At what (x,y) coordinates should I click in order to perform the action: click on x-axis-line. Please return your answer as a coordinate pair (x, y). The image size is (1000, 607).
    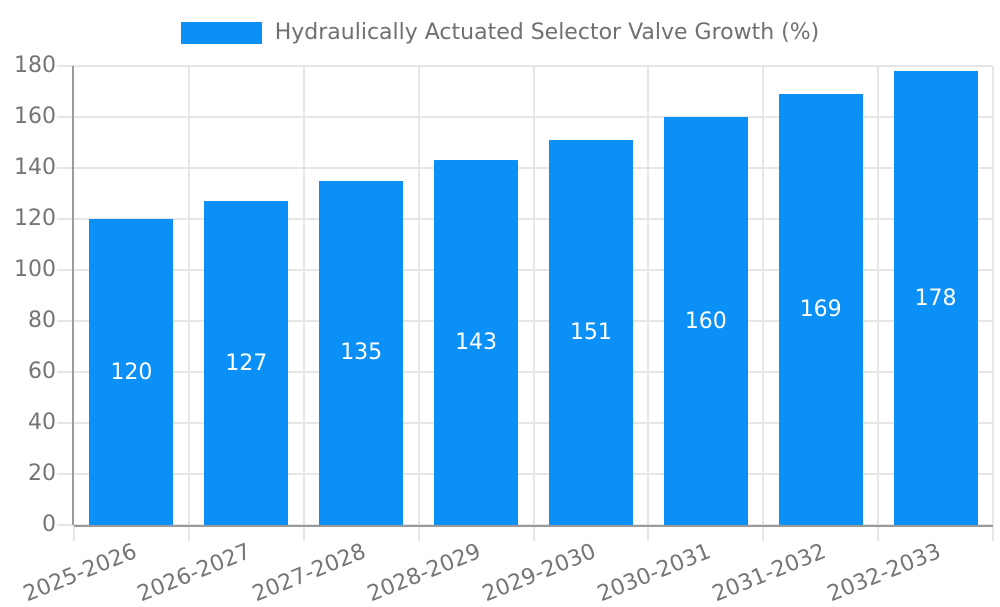
    Looking at the image, I should click on (533, 526).